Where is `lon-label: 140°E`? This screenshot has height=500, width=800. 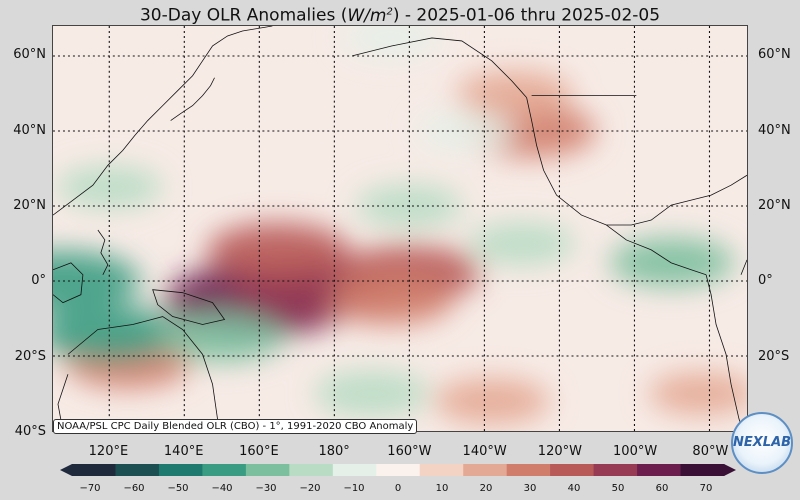 lon-label: 140°E is located at coordinates (183, 451).